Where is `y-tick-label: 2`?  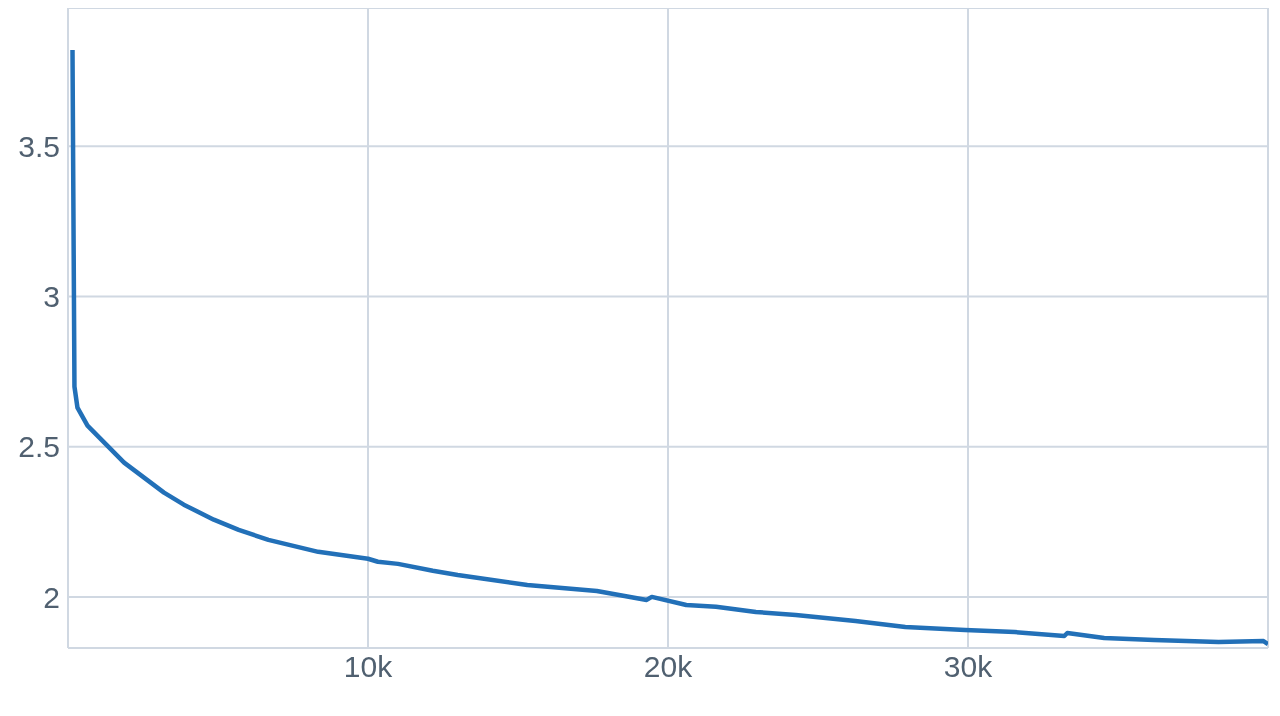
y-tick-label: 2 is located at coordinates (51, 597).